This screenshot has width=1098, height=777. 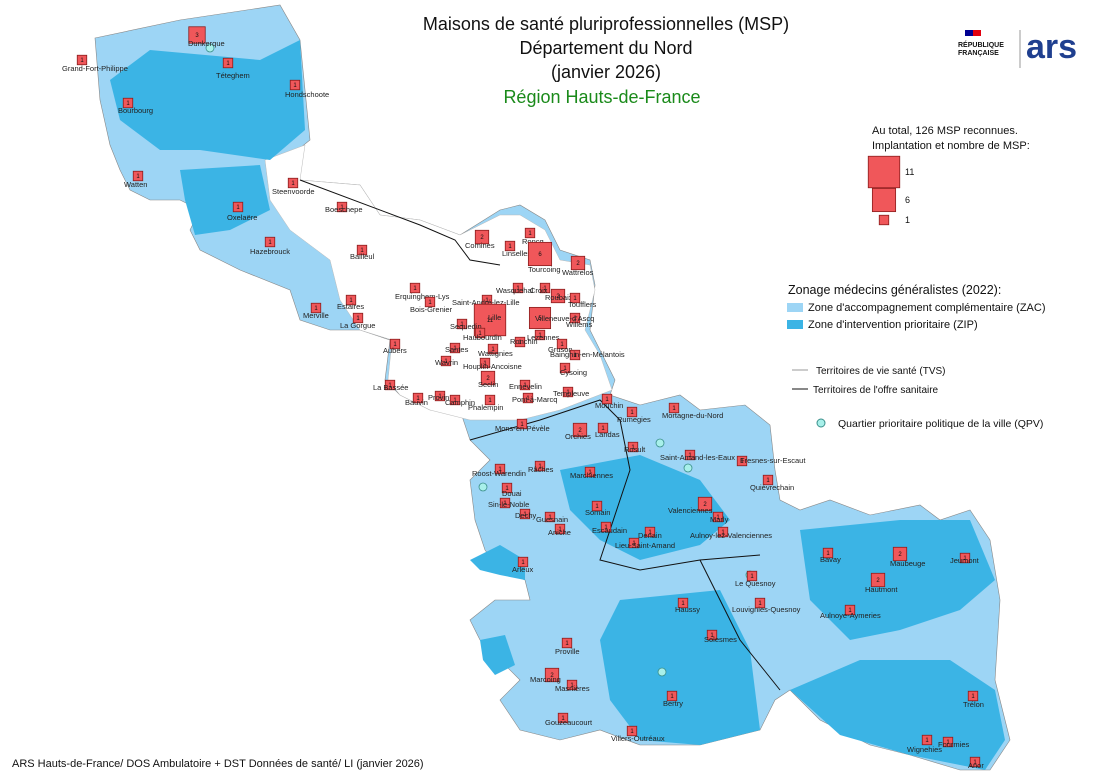 I want to click on legend-text: Implantation et nombre de MSP:, so click(x=951, y=146).